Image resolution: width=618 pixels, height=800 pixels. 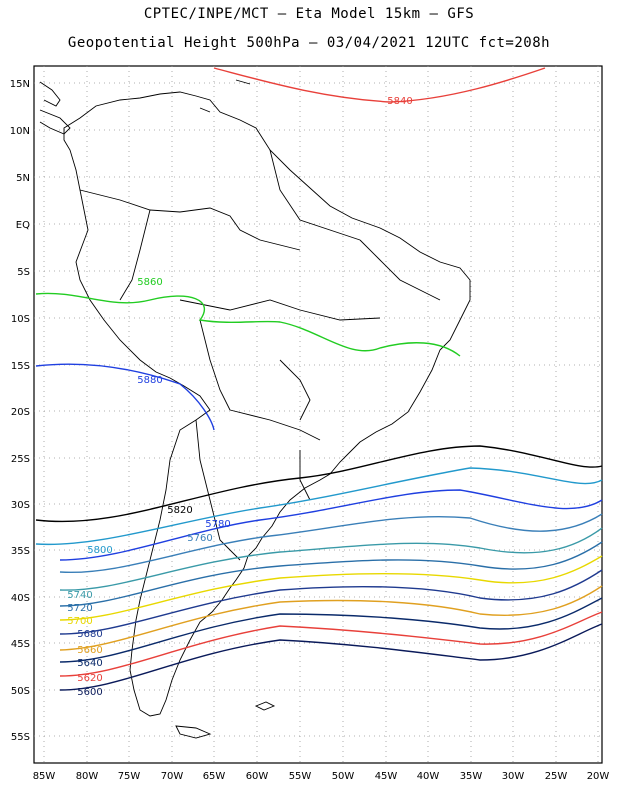 I want to click on contour-label-5640: 5640, so click(x=89, y=663).